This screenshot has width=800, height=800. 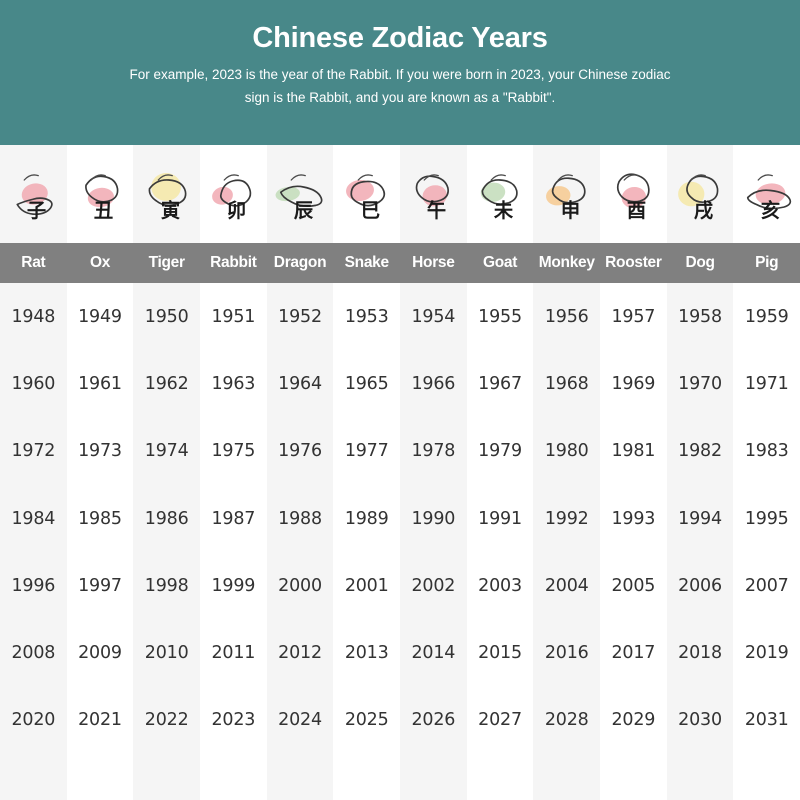 What do you see at coordinates (300, 451) in the screenshot?
I see `year-cell: 1976` at bounding box center [300, 451].